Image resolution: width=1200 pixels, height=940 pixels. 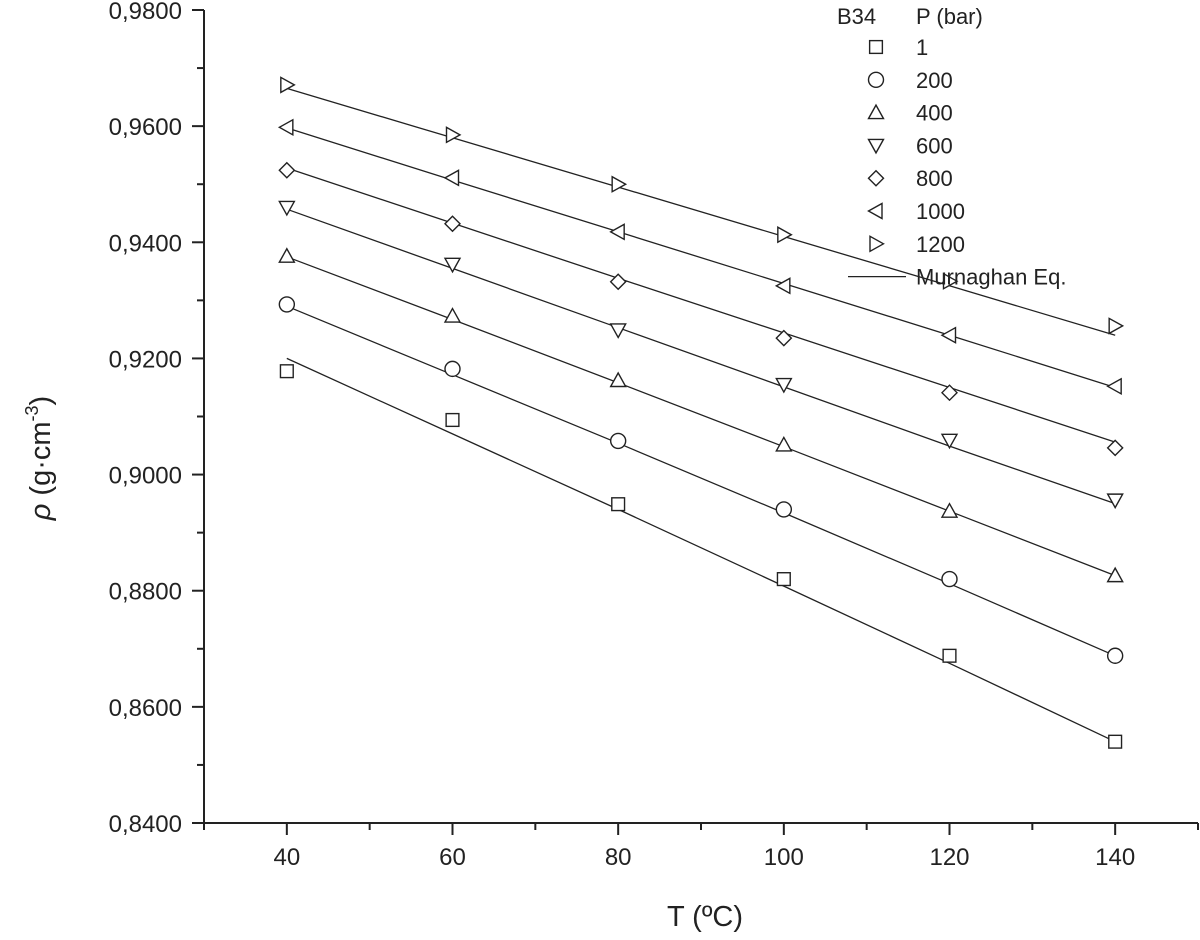 What do you see at coordinates (41, 401) in the screenshot?
I see `y-axis-close-paren: )` at bounding box center [41, 401].